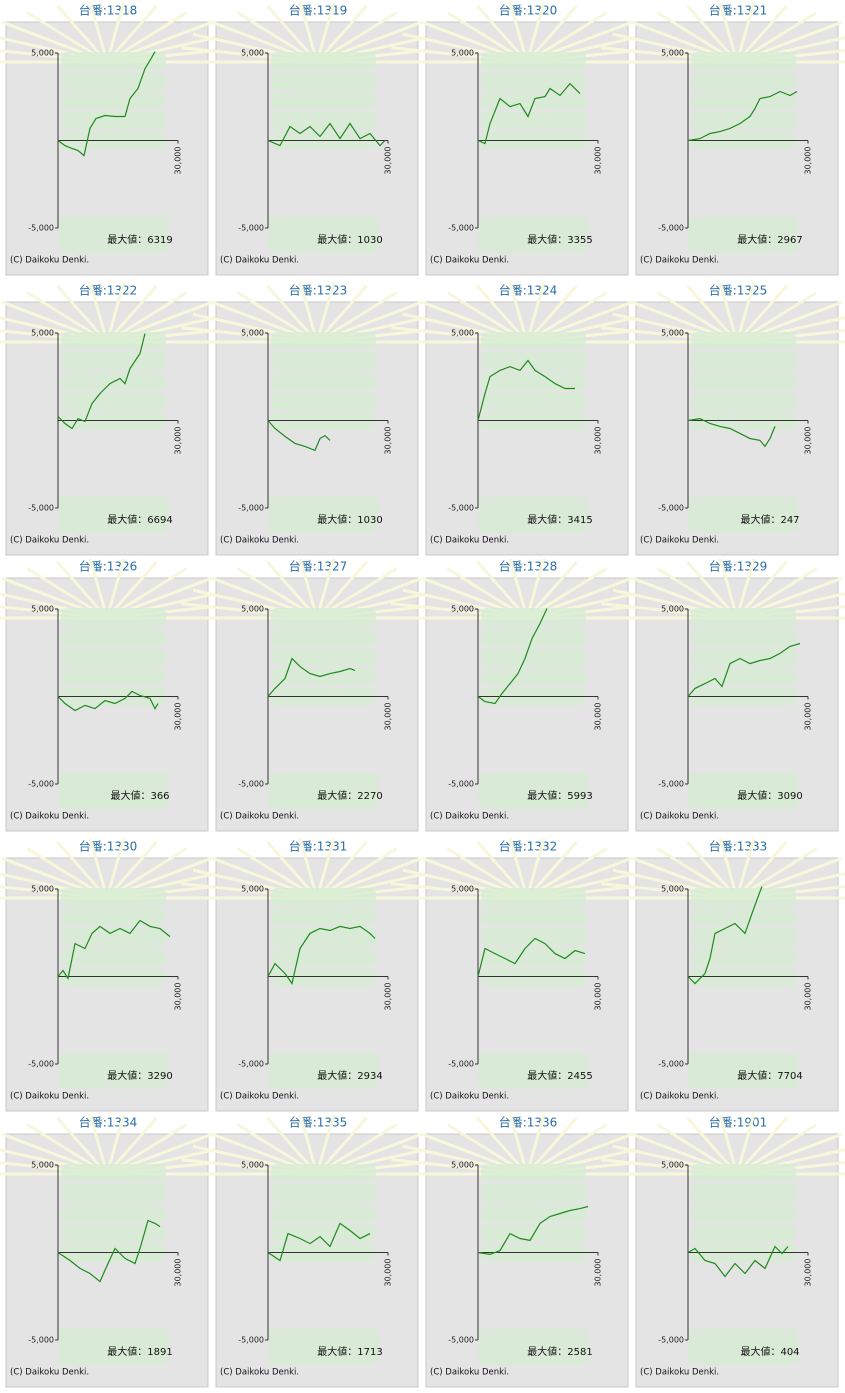  I want to click on max-value: 最大値：3090, so click(769, 795).